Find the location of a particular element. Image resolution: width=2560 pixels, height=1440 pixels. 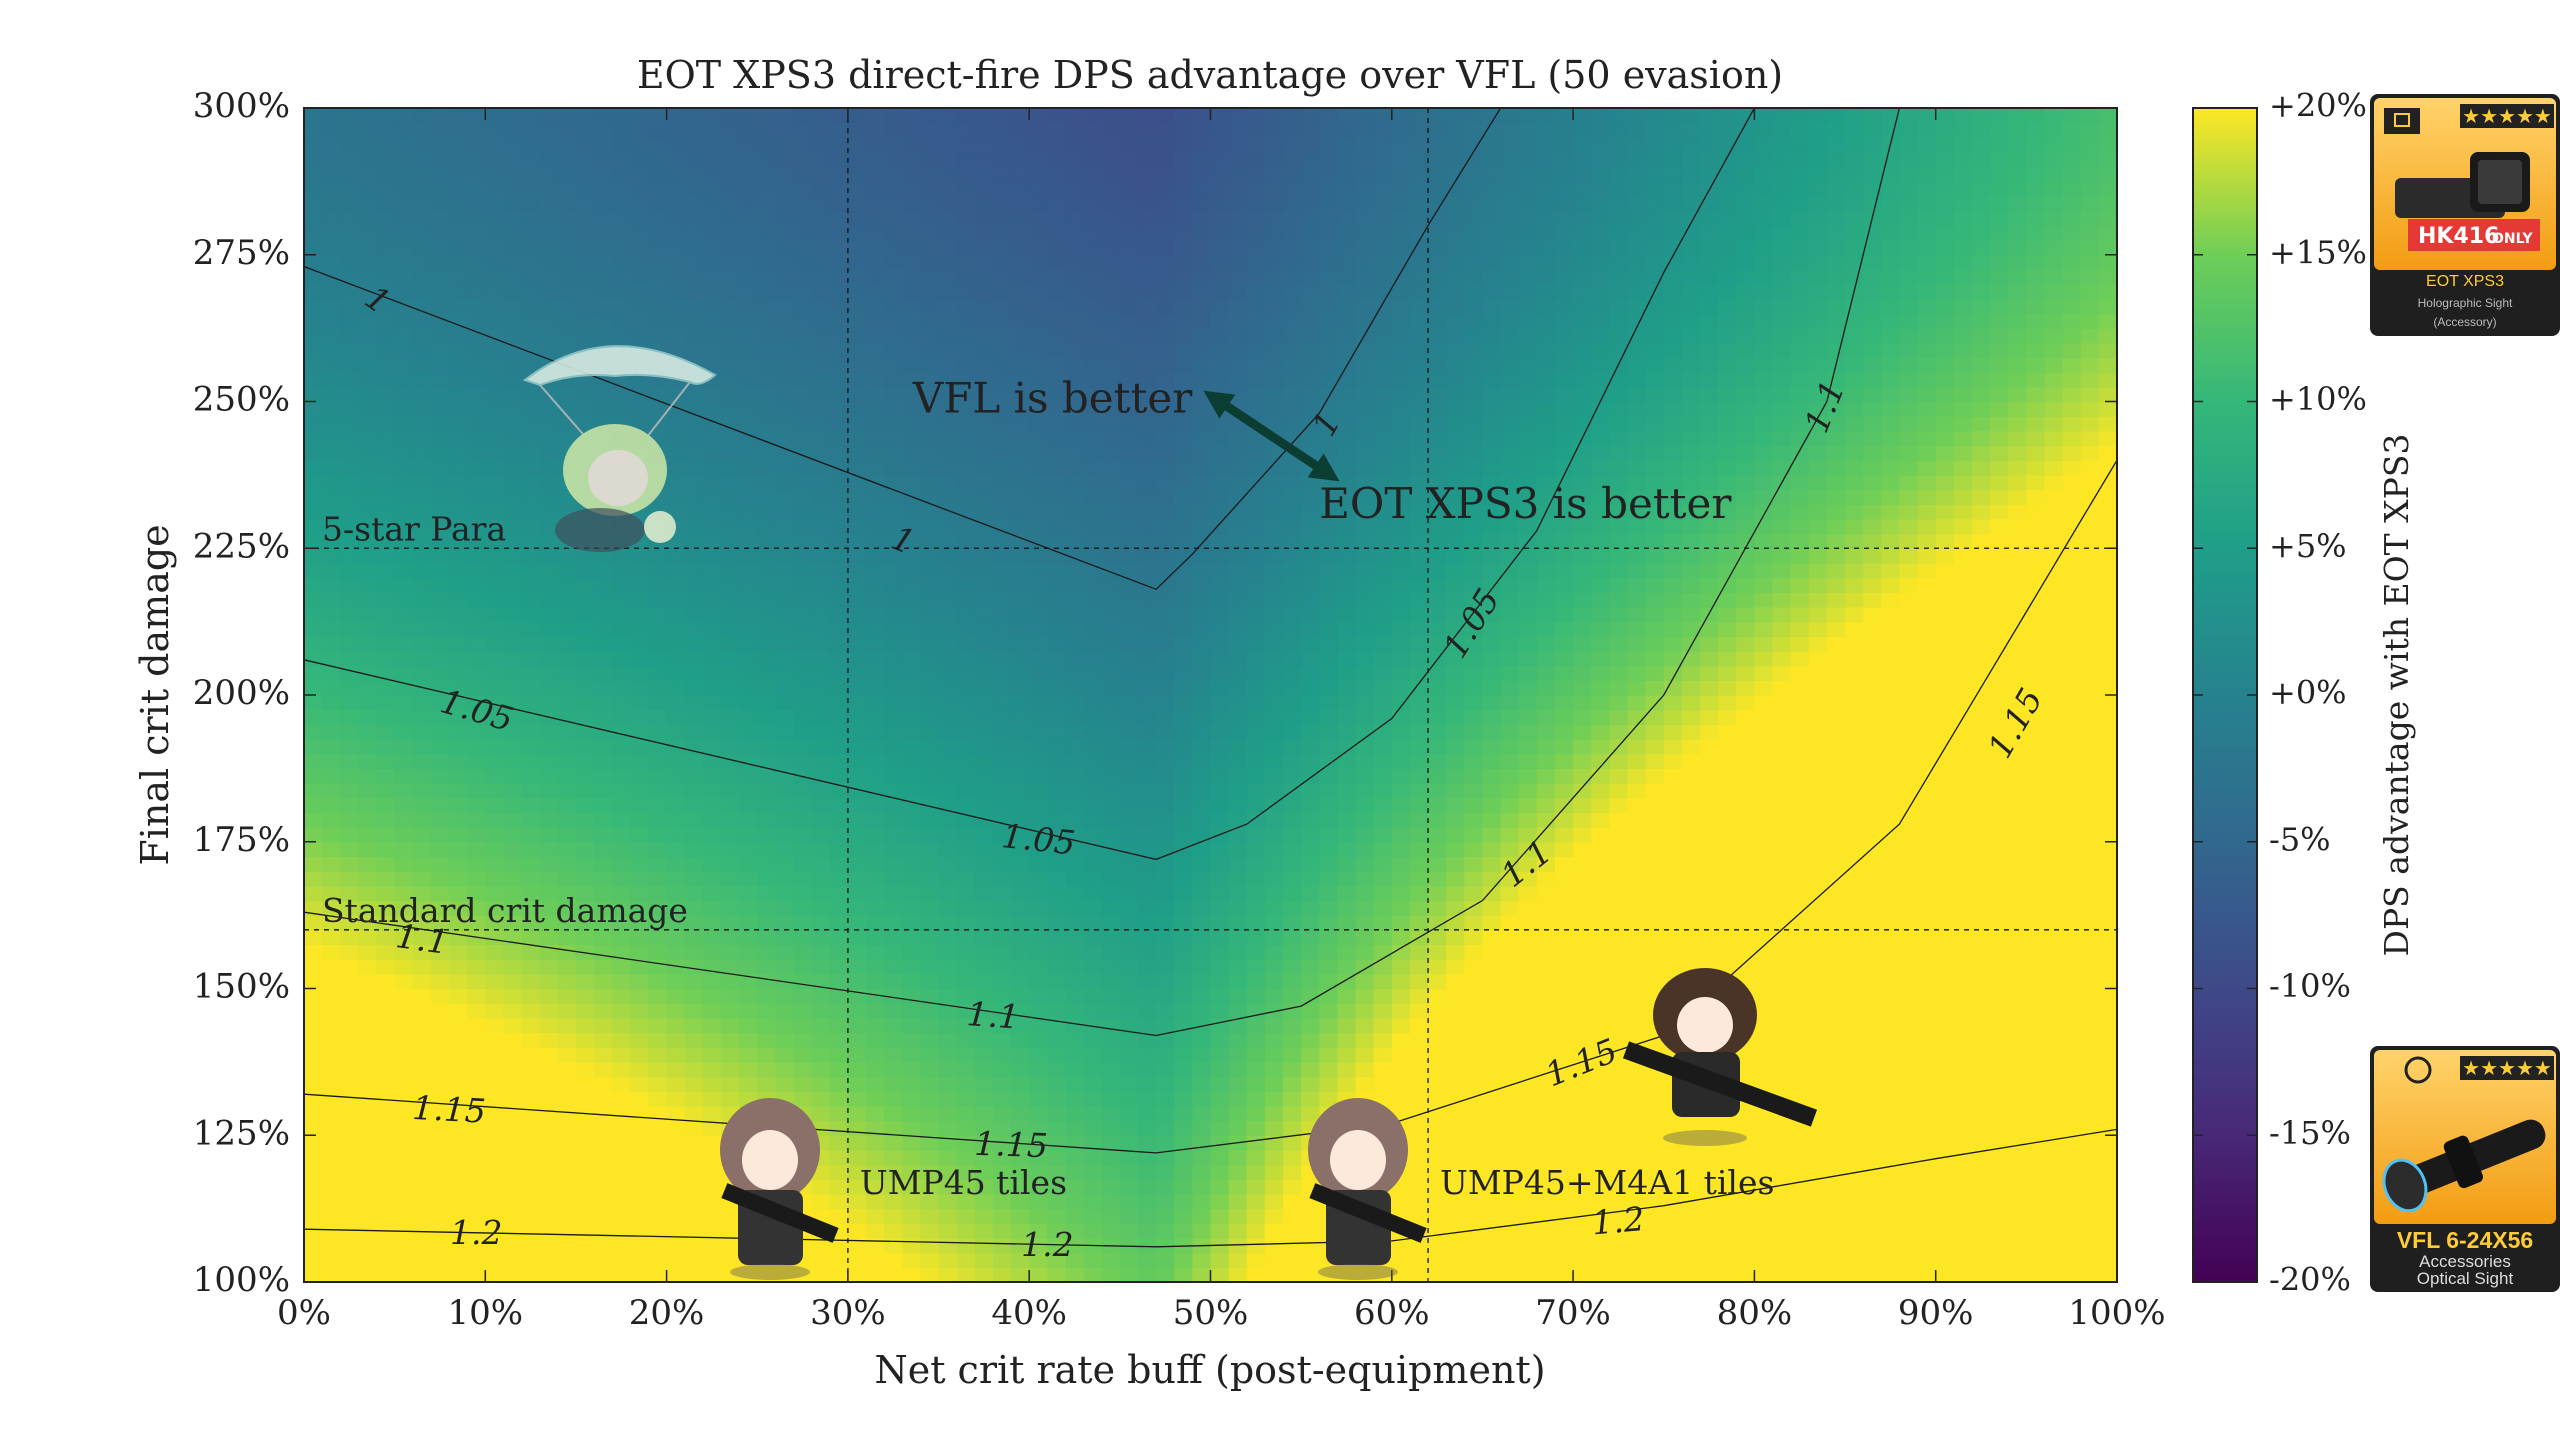

colorbar-tick-label: +5% is located at coordinates (2308, 546).